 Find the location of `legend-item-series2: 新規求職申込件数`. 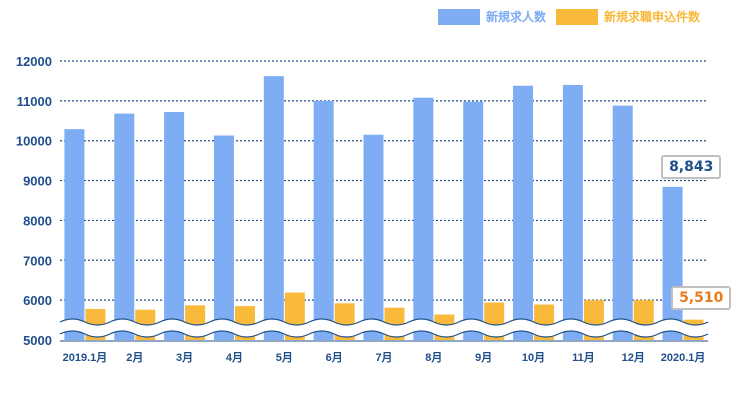

legend-item-series2: 新規求職申込件数 is located at coordinates (628, 16).